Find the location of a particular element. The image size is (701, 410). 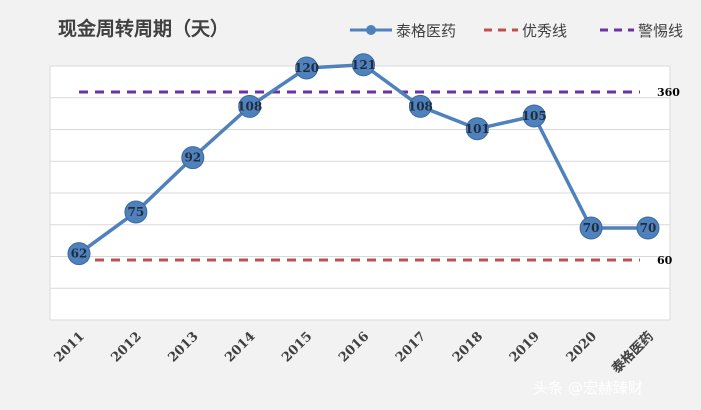

data-label: 62 is located at coordinates (79, 254).